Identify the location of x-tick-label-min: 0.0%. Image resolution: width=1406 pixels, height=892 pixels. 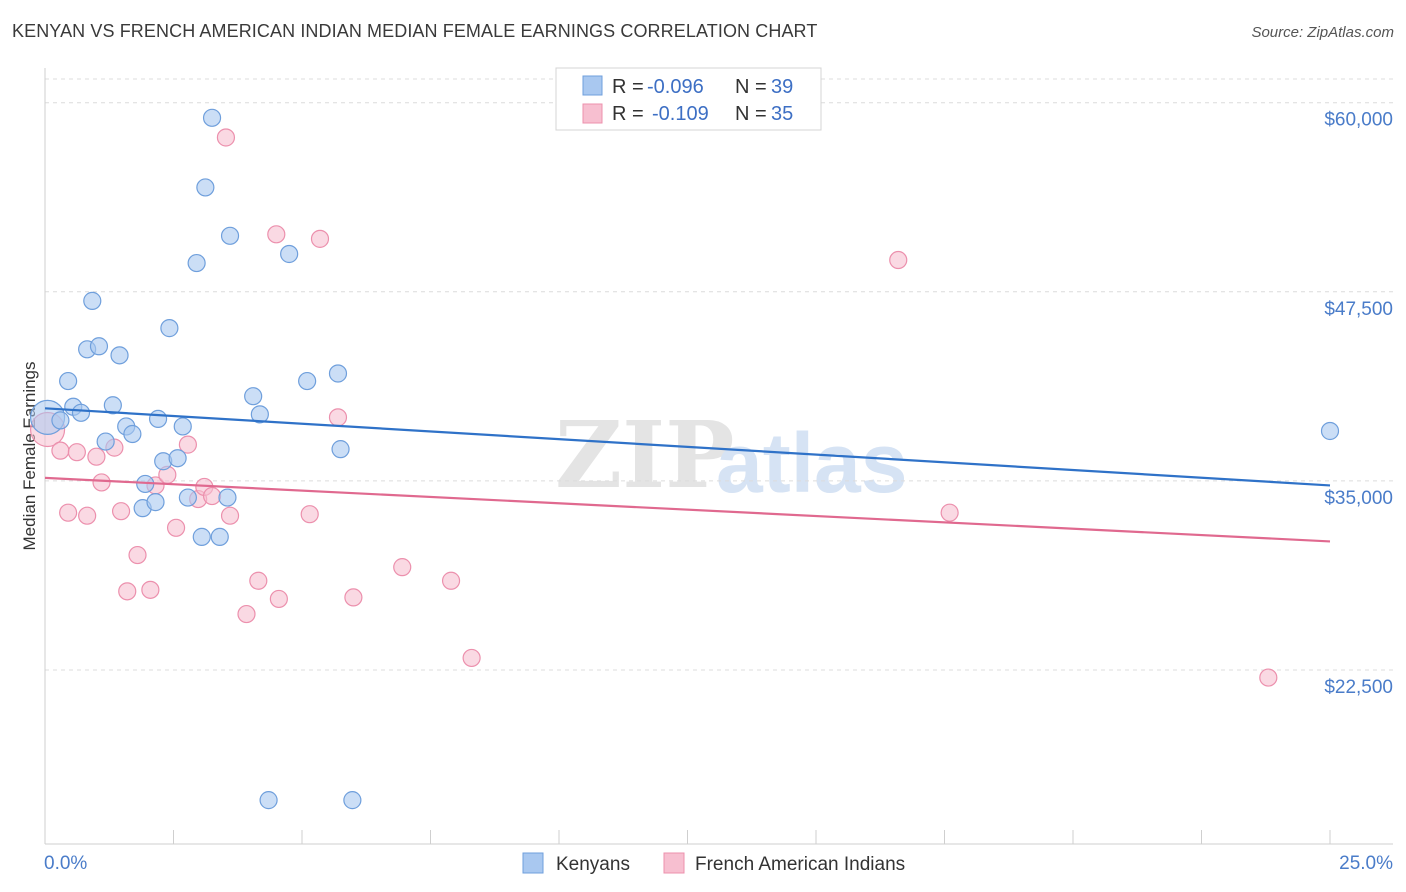
(65, 863).